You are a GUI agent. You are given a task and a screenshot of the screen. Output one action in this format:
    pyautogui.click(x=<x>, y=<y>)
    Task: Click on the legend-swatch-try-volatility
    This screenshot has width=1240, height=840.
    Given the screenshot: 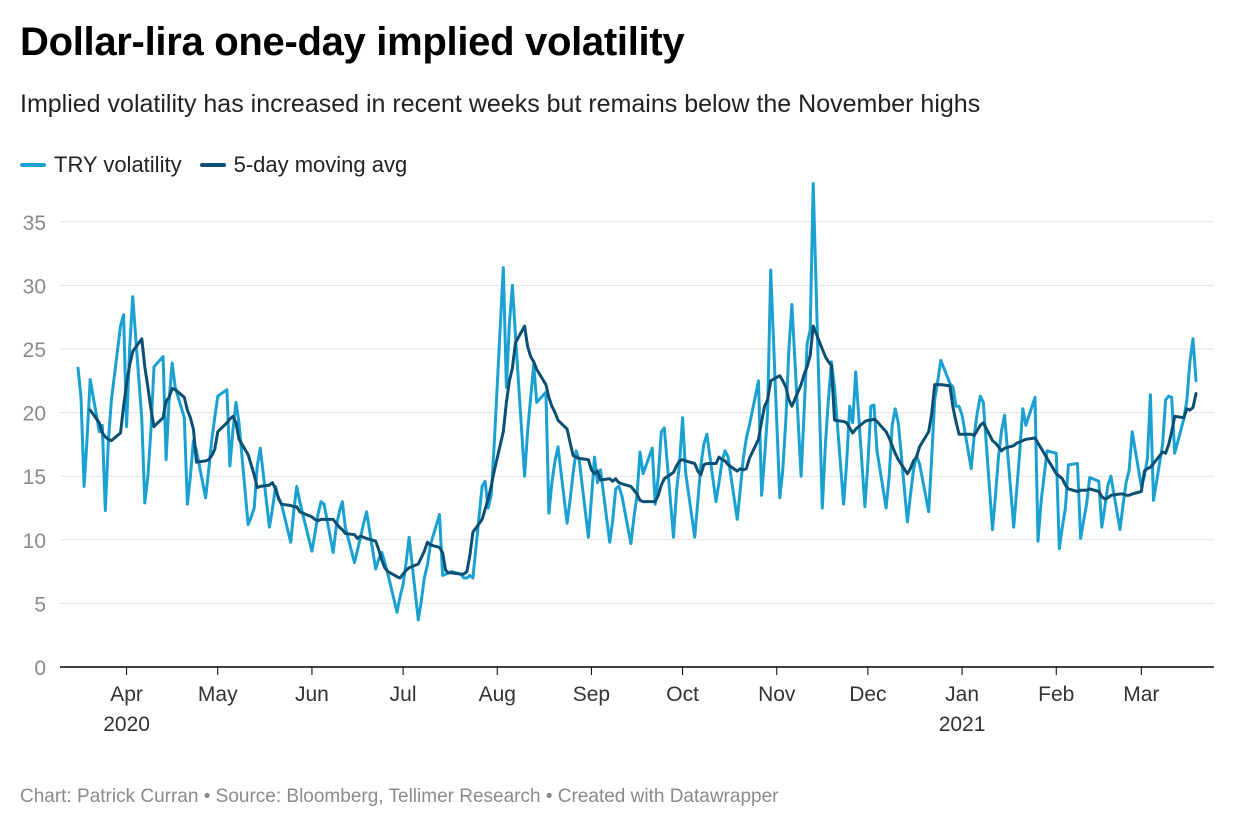 What is the action you would take?
    pyautogui.click(x=33, y=165)
    